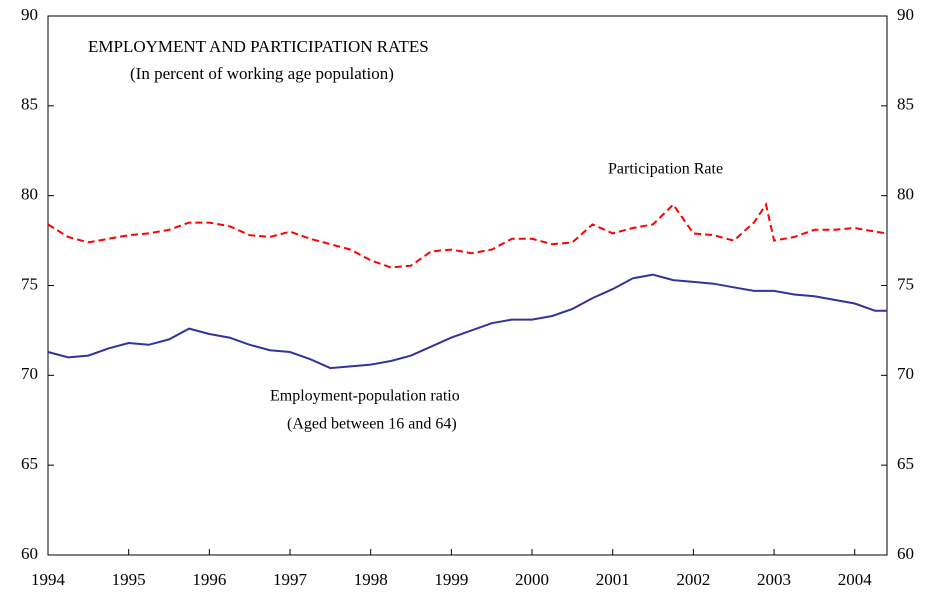  Describe the element at coordinates (905, 463) in the screenshot. I see `y2-tick-label: 65` at that location.